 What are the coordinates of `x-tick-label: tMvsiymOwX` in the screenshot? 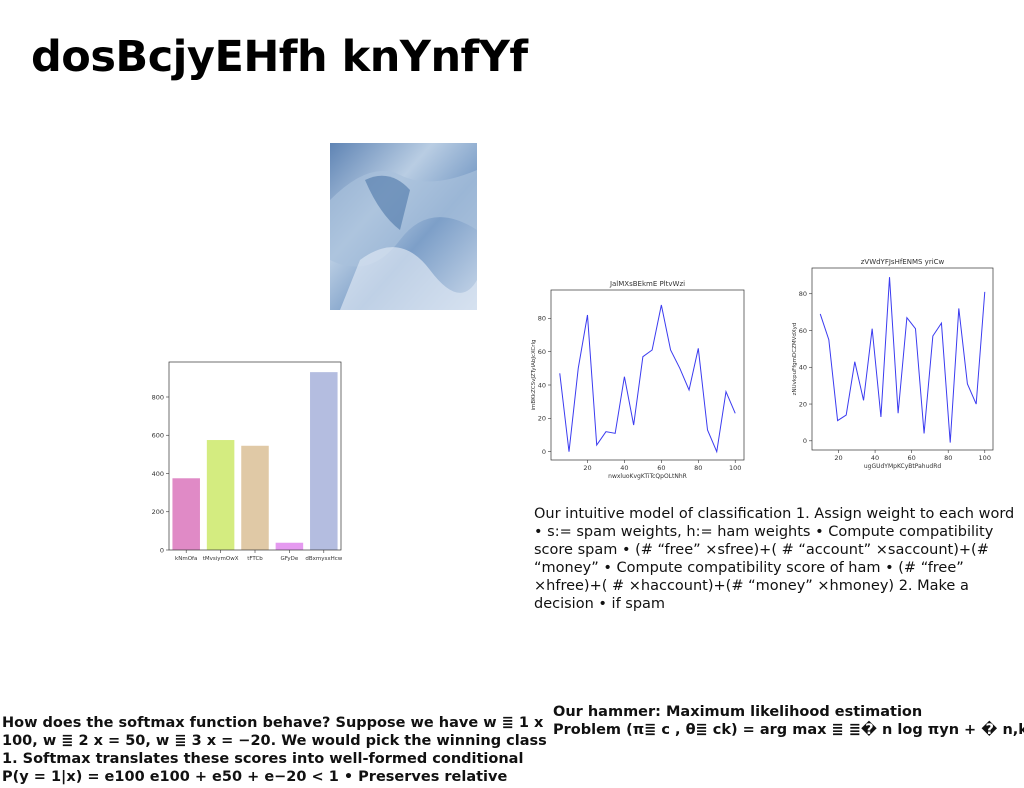 It's located at (221, 559).